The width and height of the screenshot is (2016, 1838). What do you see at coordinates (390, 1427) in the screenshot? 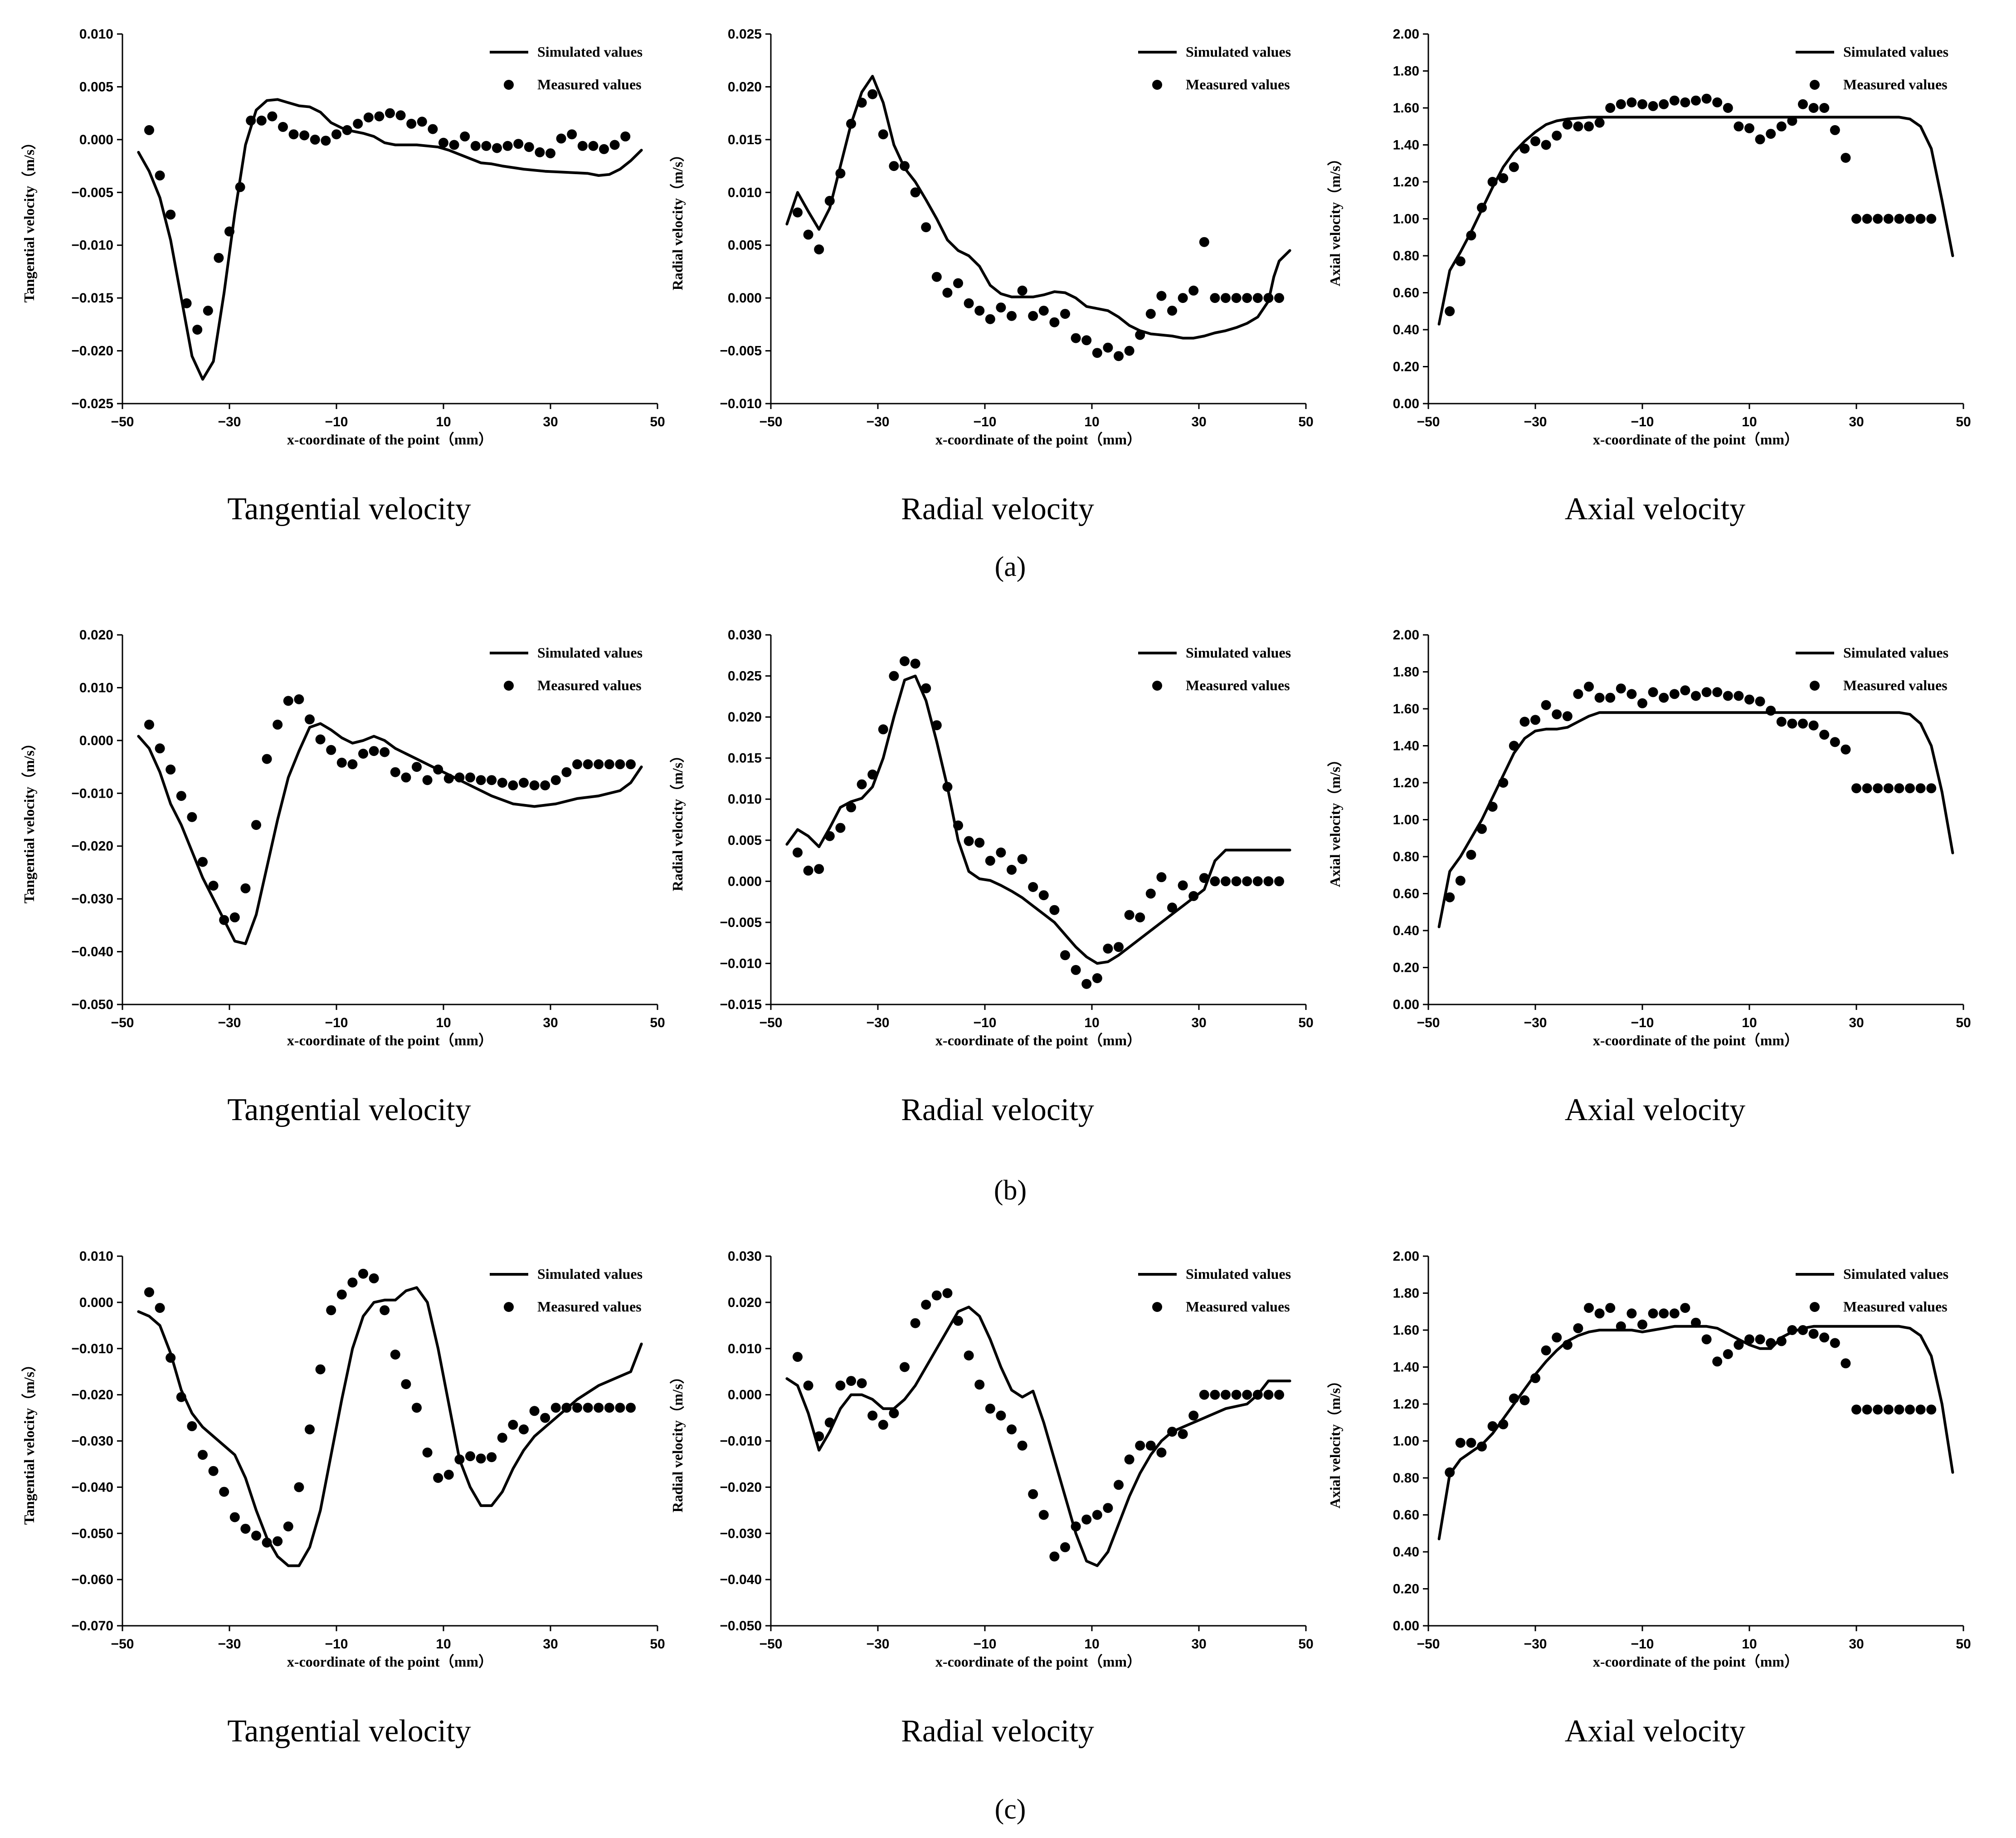
I see `simulated-line` at bounding box center [390, 1427].